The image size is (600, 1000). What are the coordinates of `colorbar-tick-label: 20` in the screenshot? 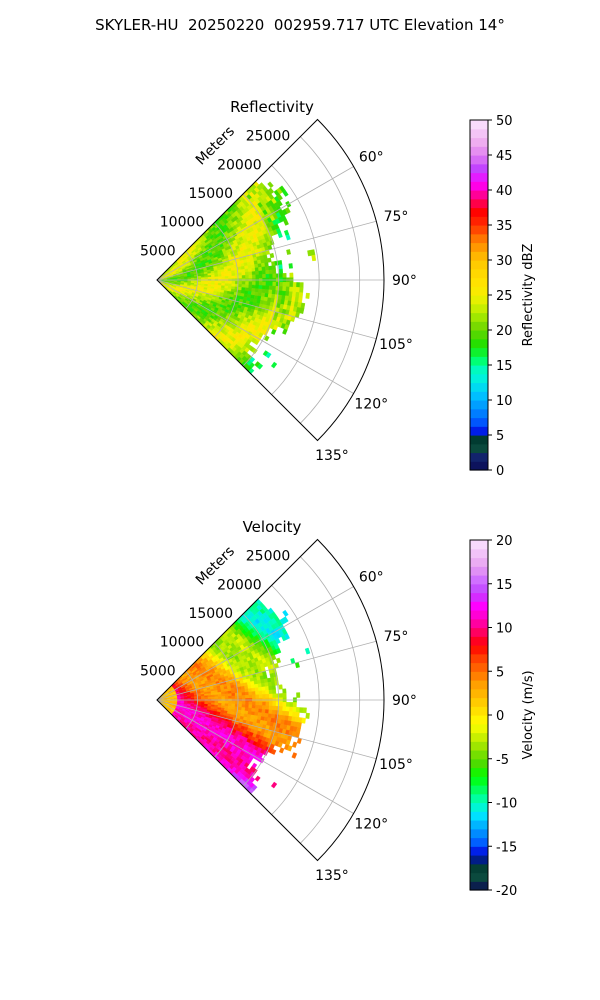 It's located at (504, 331).